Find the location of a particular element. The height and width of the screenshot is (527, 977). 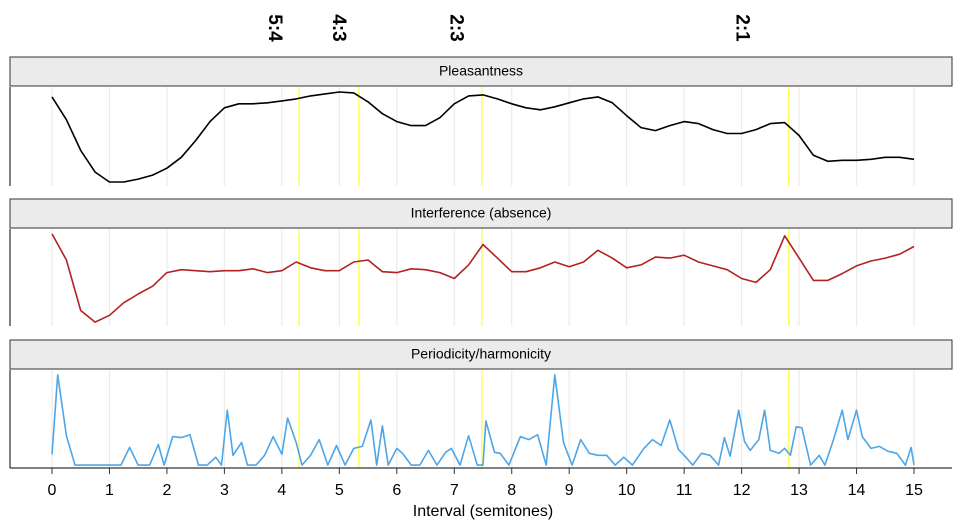

x-tick-label: 4 is located at coordinates (281, 490).